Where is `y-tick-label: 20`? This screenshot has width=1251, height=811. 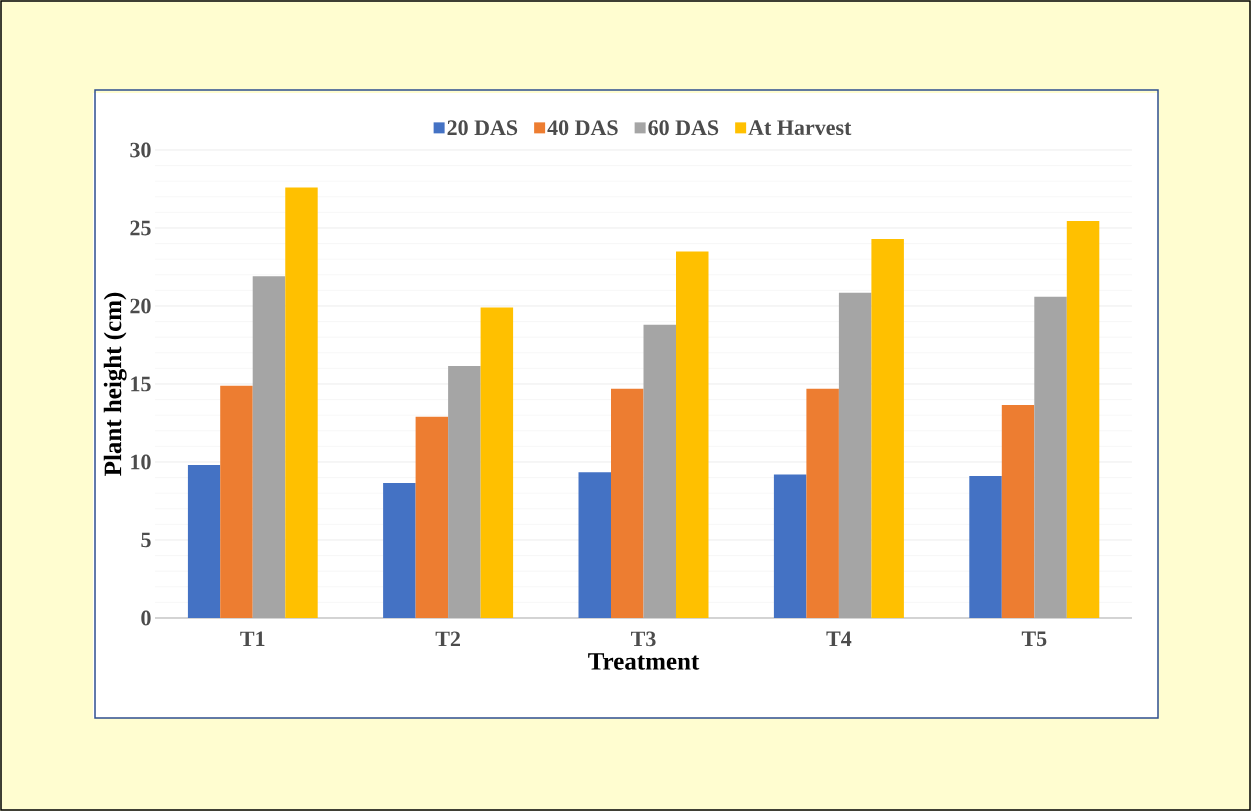 y-tick-label: 20 is located at coordinates (140, 306).